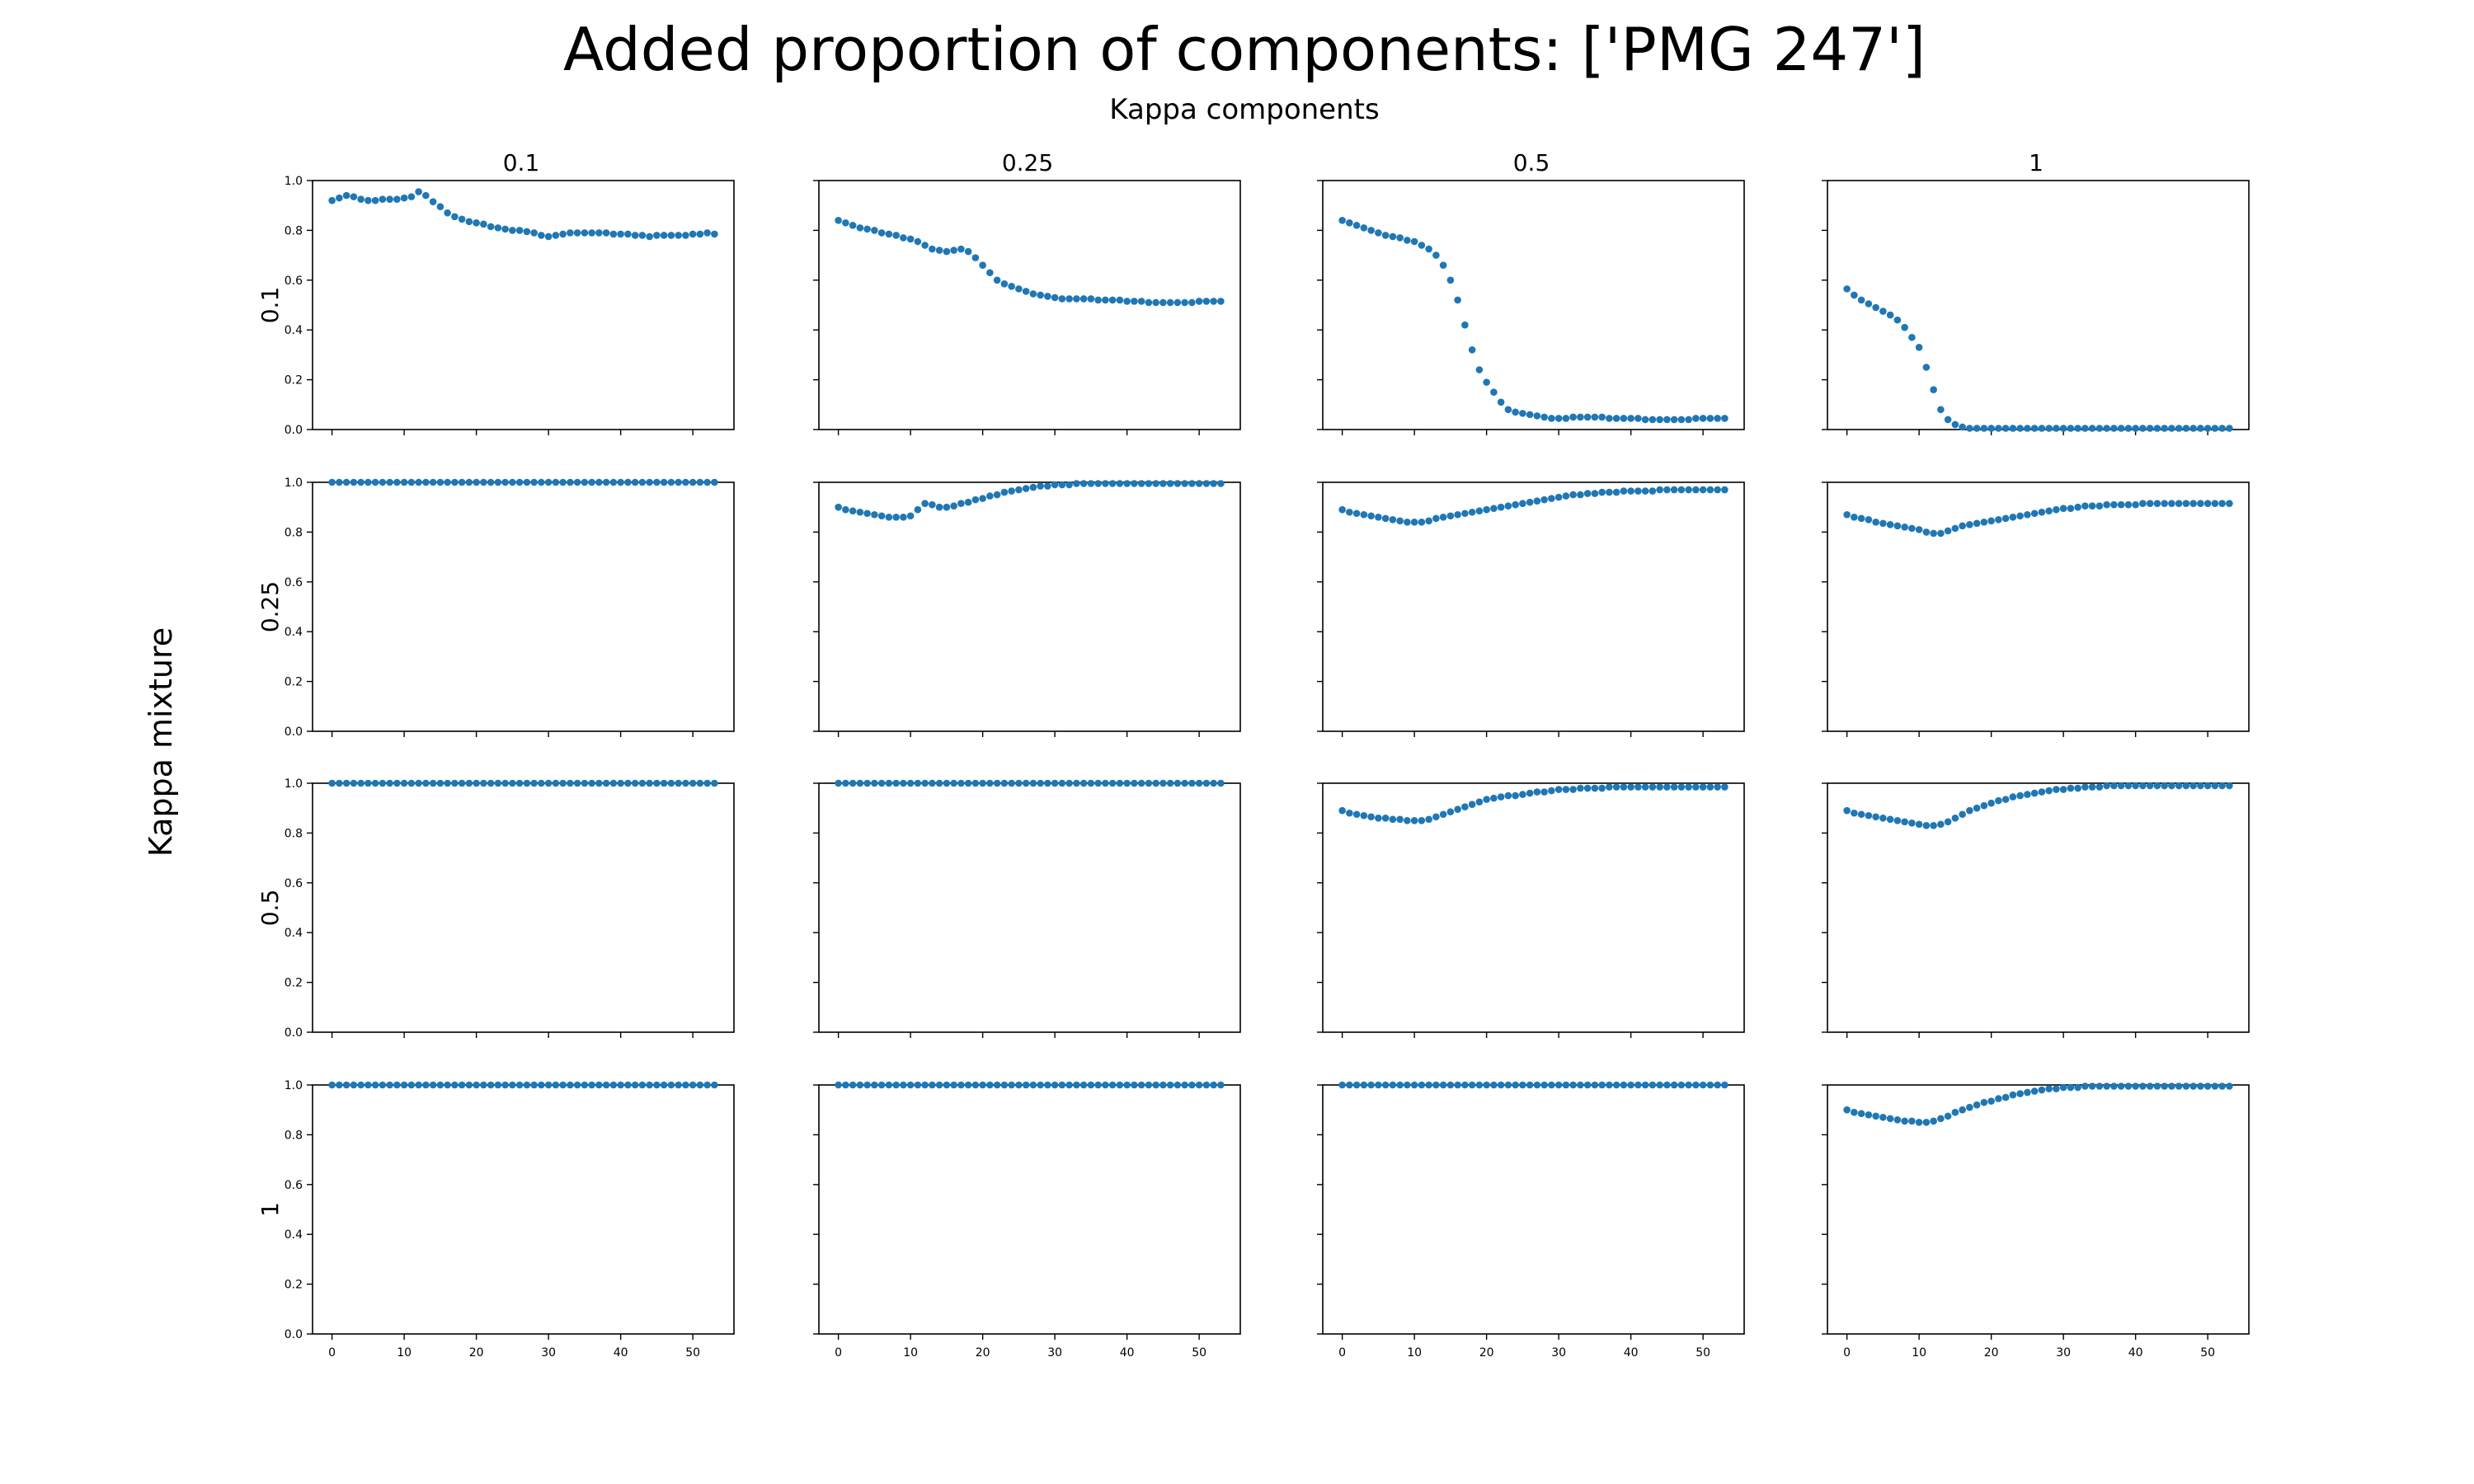  I want to click on axes-frame, so click(1029, 1209).